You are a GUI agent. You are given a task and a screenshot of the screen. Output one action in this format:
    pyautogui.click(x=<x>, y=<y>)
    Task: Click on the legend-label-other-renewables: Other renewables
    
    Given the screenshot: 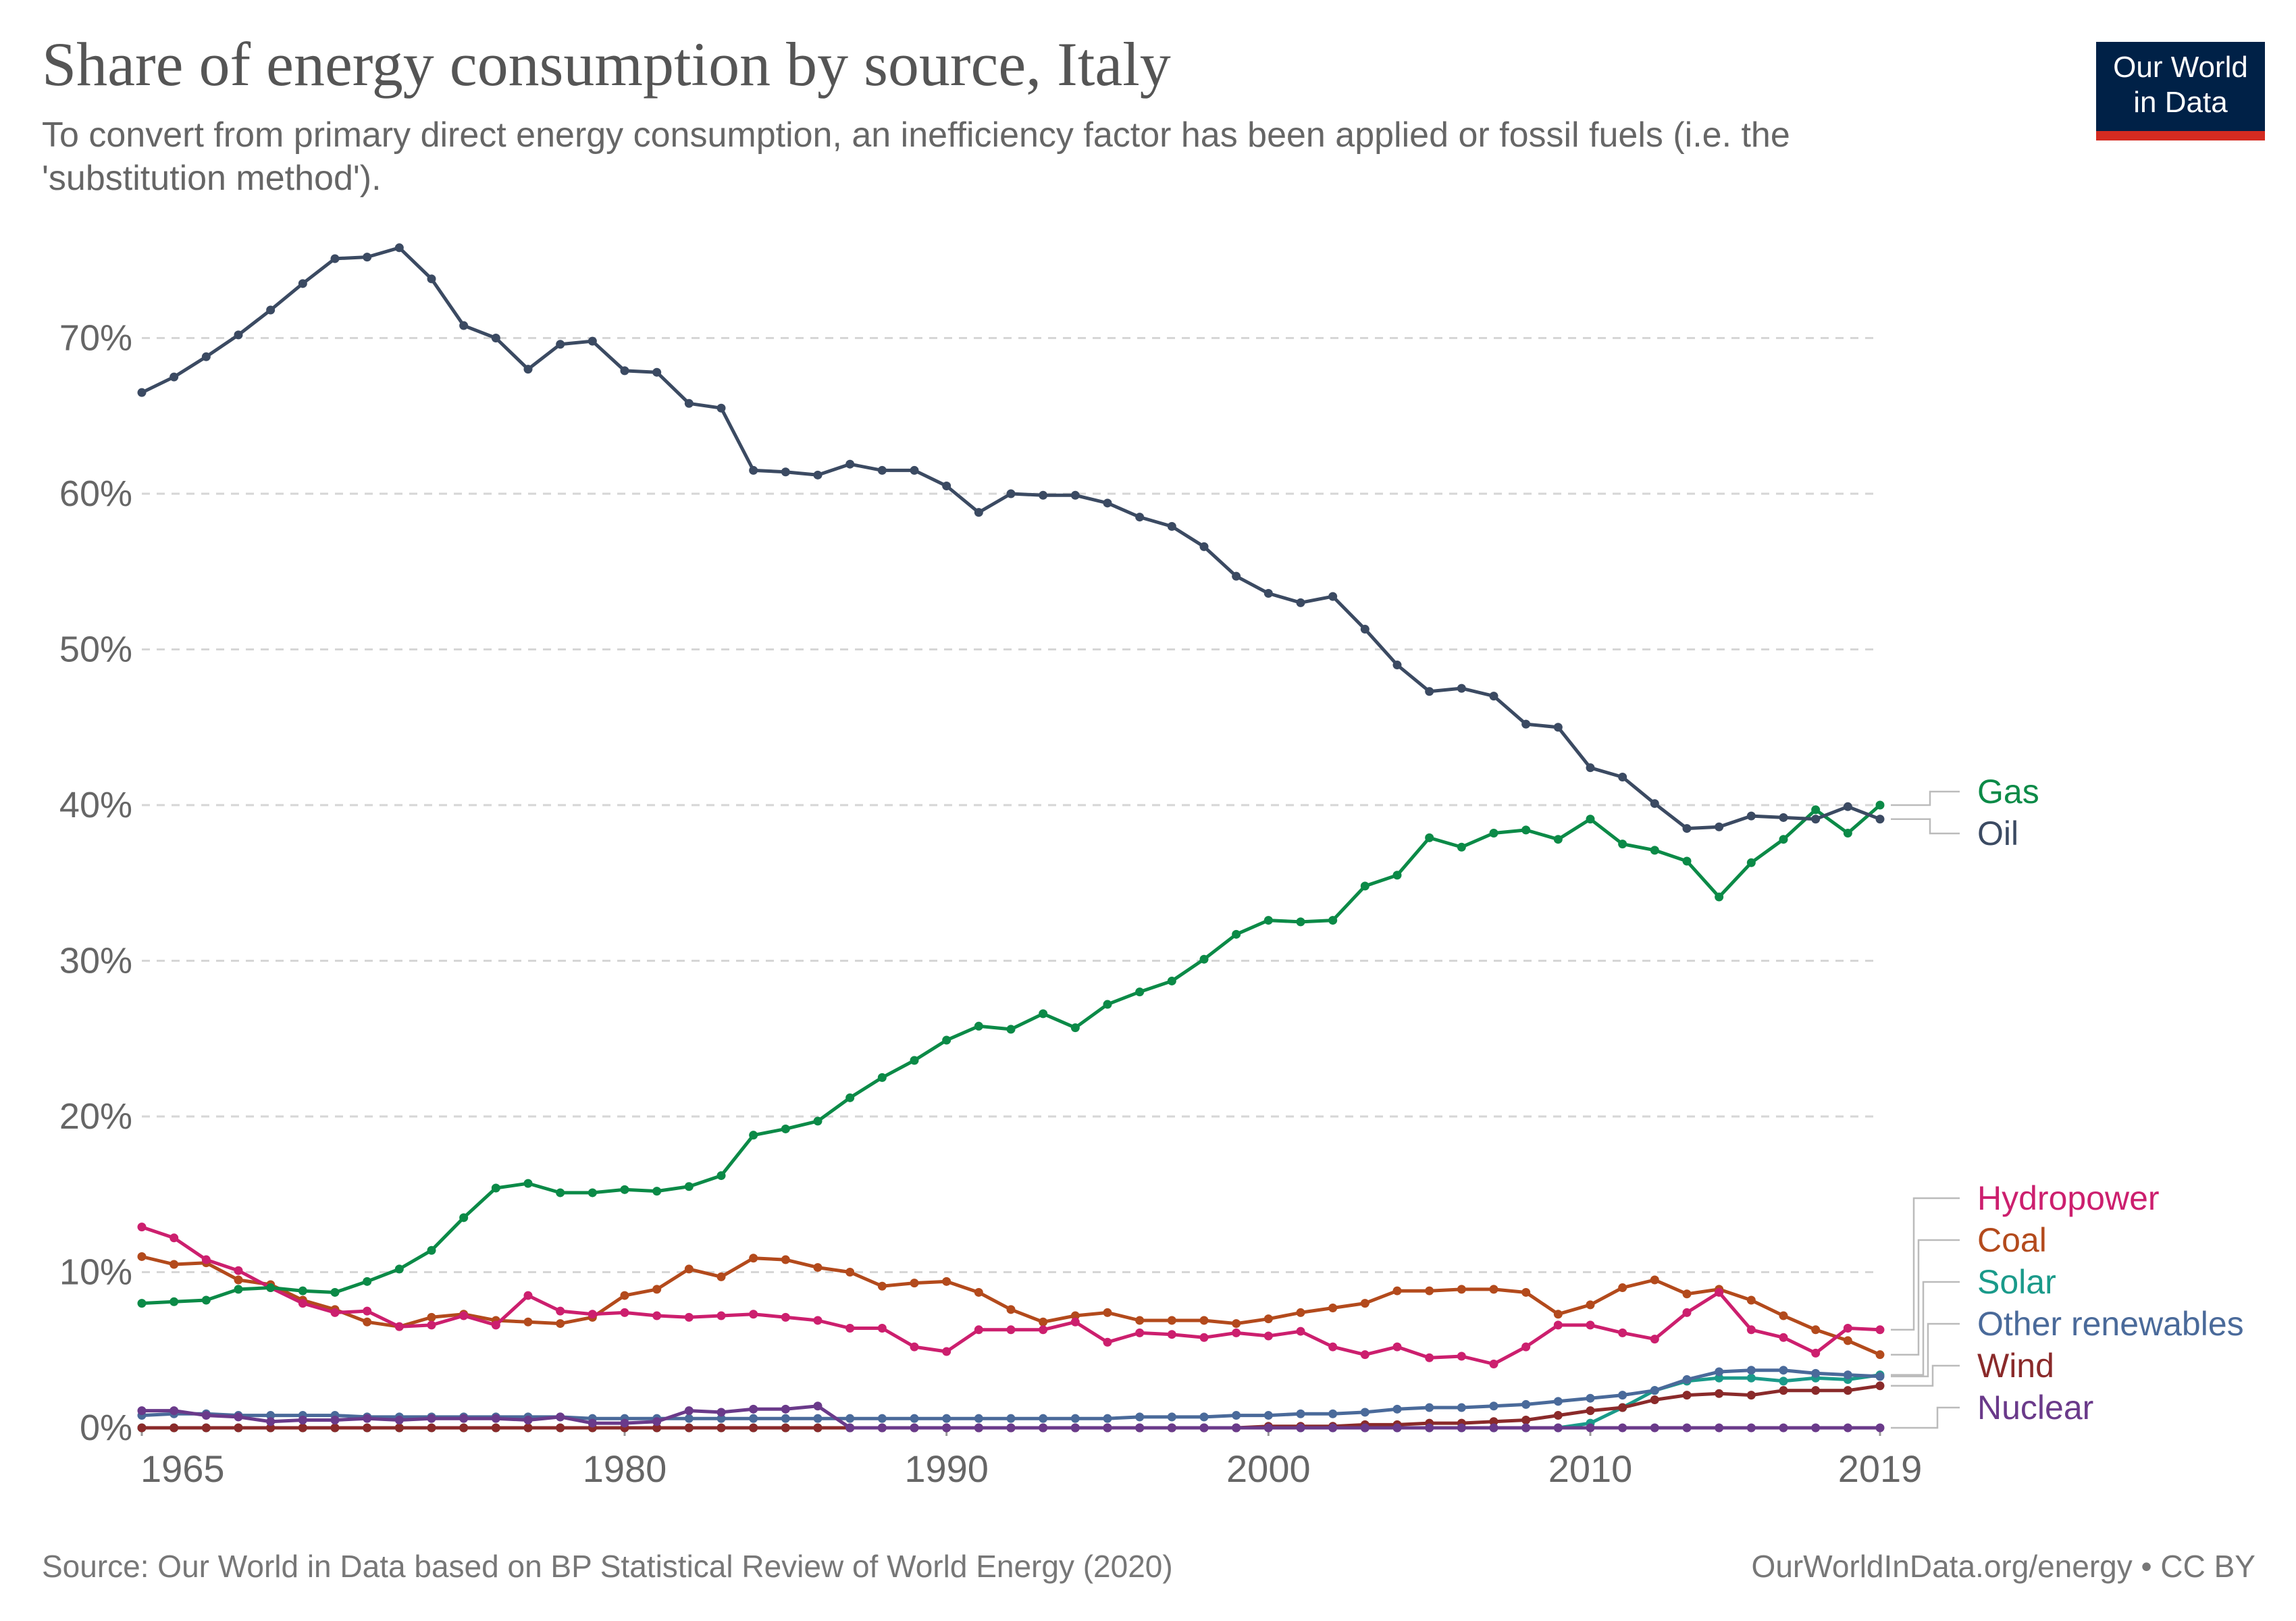 What is the action you would take?
    pyautogui.click(x=2110, y=1324)
    